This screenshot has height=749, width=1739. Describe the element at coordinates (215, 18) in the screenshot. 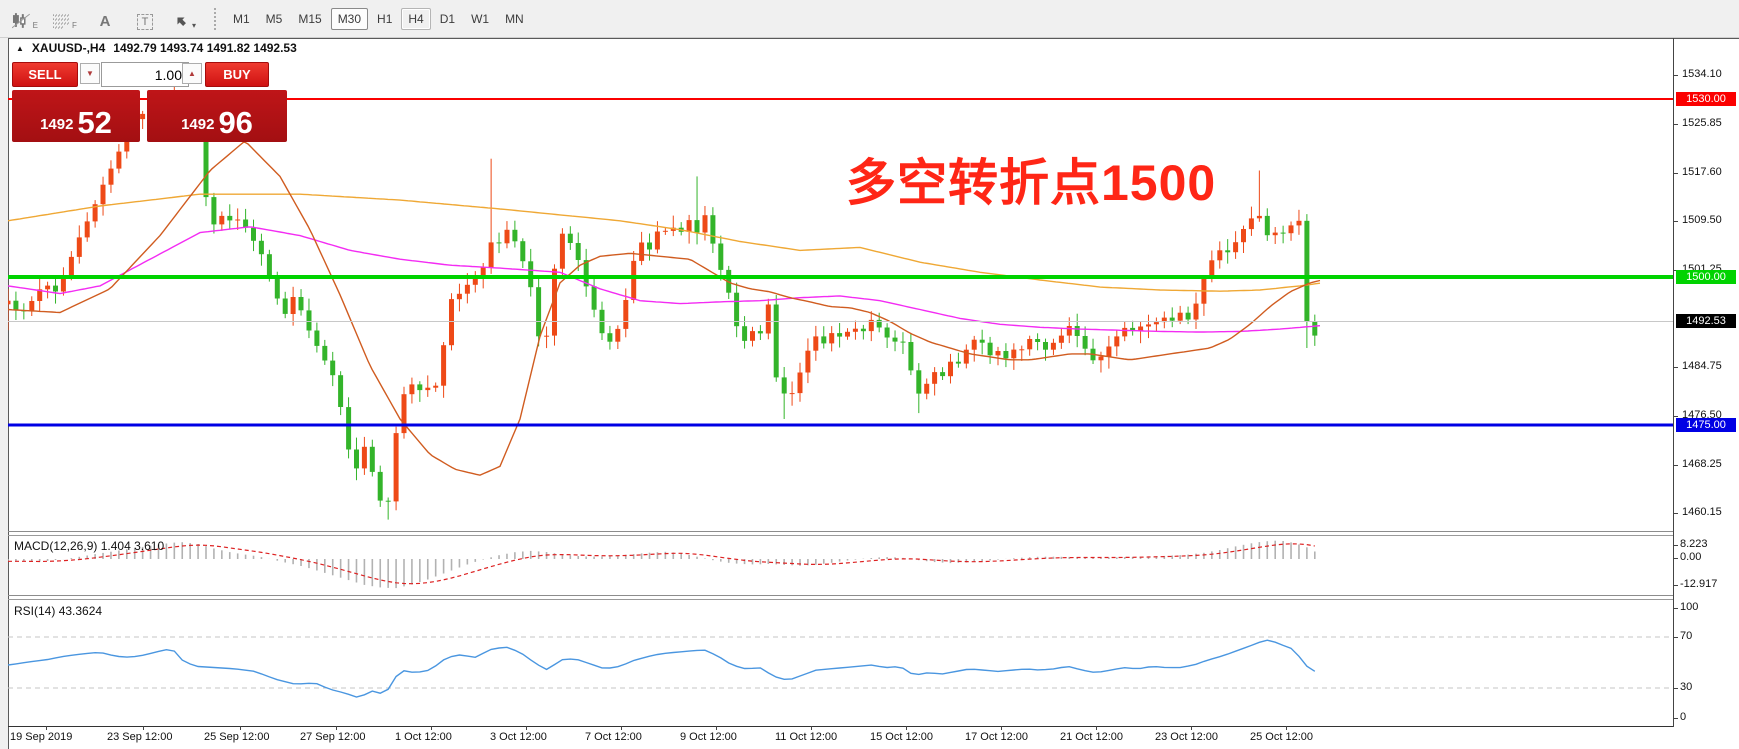

I see `toolbar-grip-handle` at that location.